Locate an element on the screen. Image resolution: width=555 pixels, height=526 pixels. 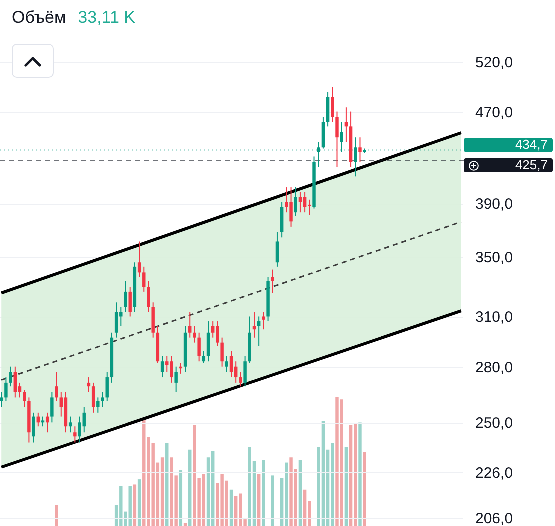
ref-line-label: 434,7 is located at coordinates (531, 144).